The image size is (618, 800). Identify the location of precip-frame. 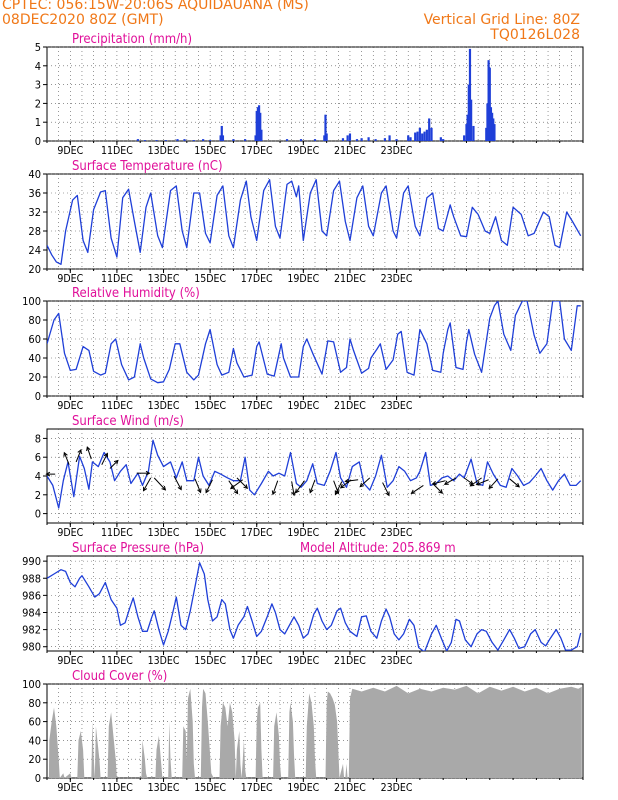
(315, 94).